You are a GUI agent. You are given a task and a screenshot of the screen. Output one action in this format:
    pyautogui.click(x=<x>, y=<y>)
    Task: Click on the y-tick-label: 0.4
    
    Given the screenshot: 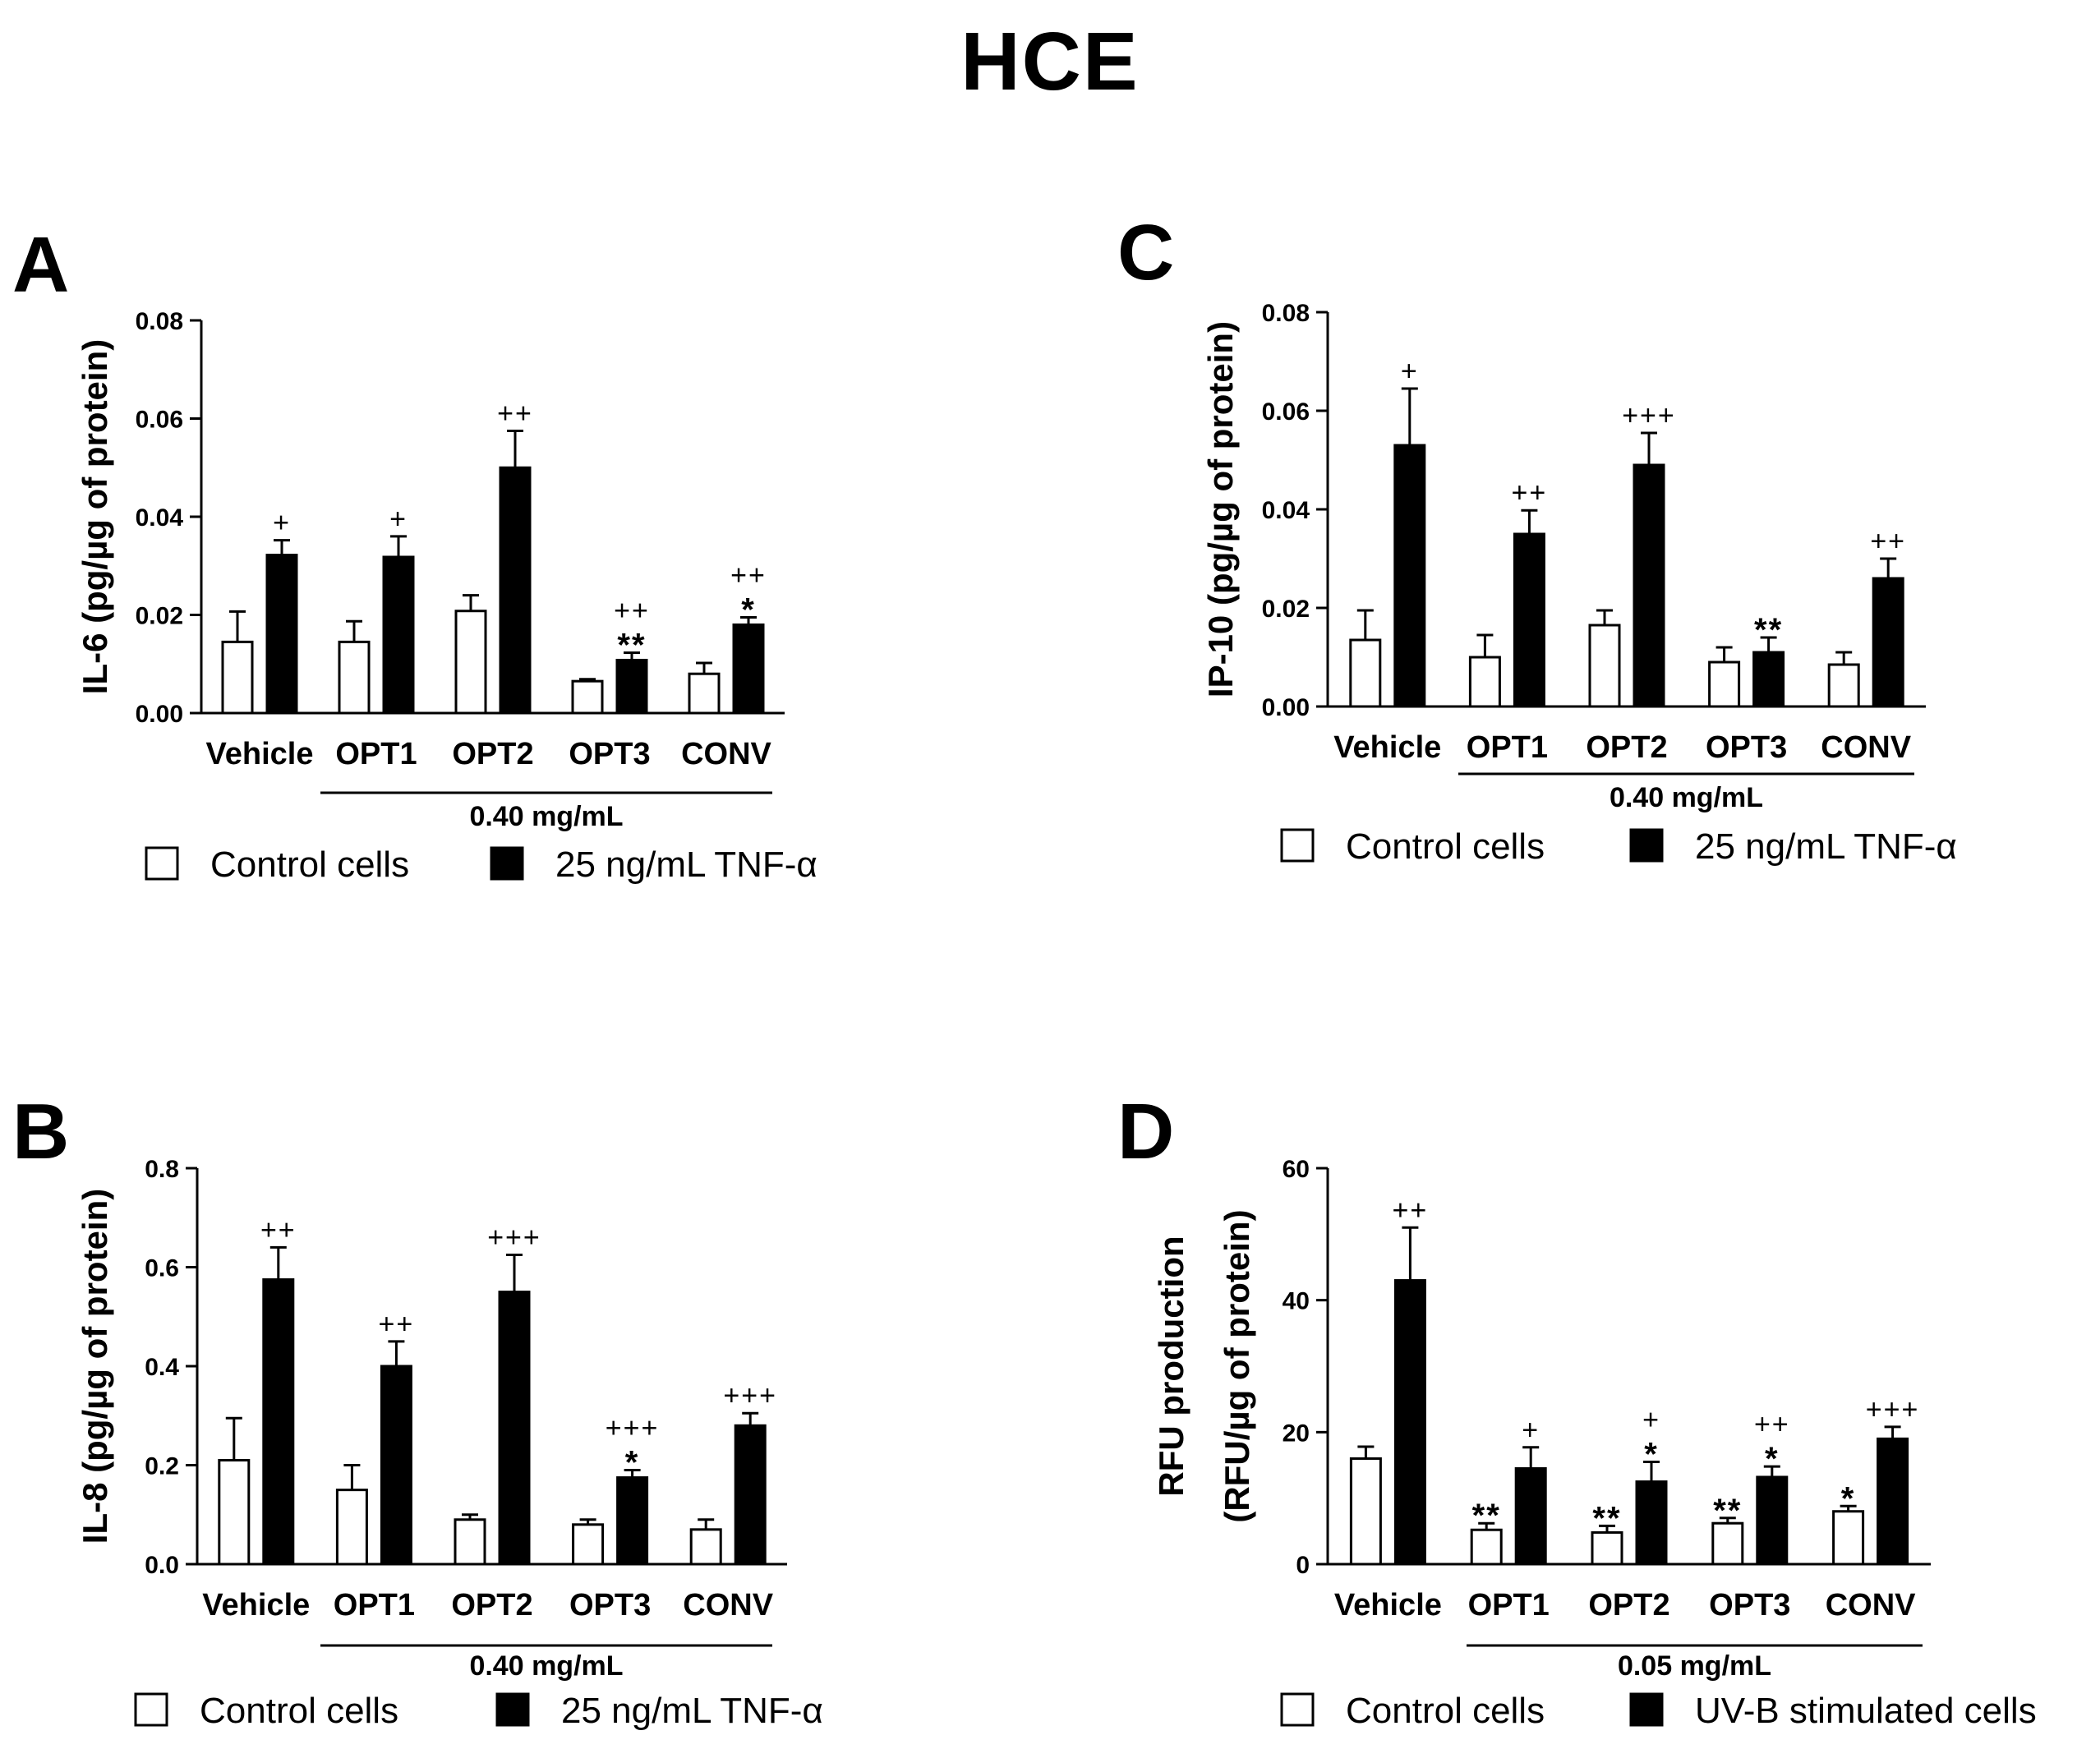 What is the action you would take?
    pyautogui.click(x=162, y=1367)
    